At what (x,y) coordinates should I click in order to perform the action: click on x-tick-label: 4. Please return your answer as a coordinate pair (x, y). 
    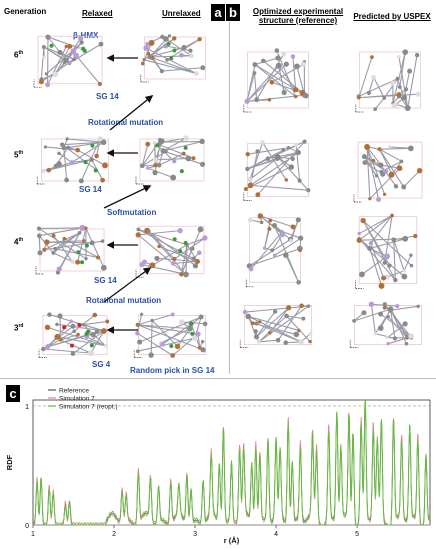
    Looking at the image, I should click on (276, 534).